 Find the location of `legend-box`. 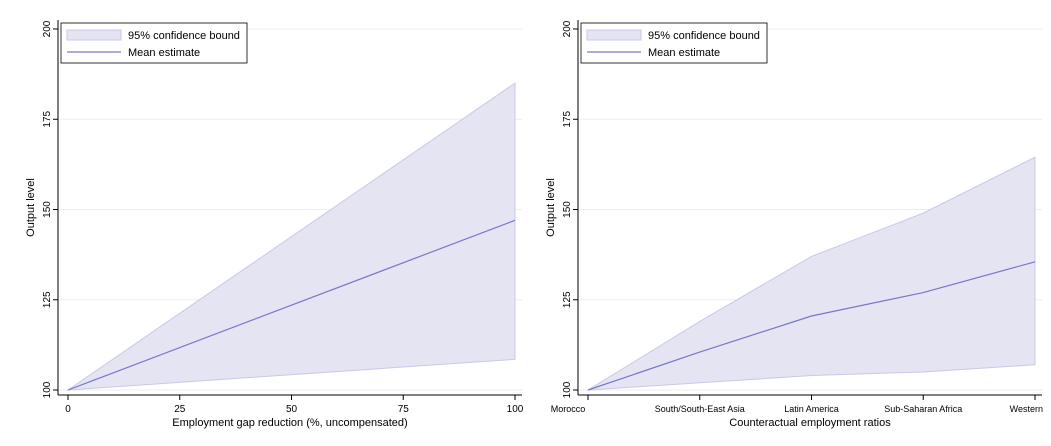

legend-box is located at coordinates (674, 43).